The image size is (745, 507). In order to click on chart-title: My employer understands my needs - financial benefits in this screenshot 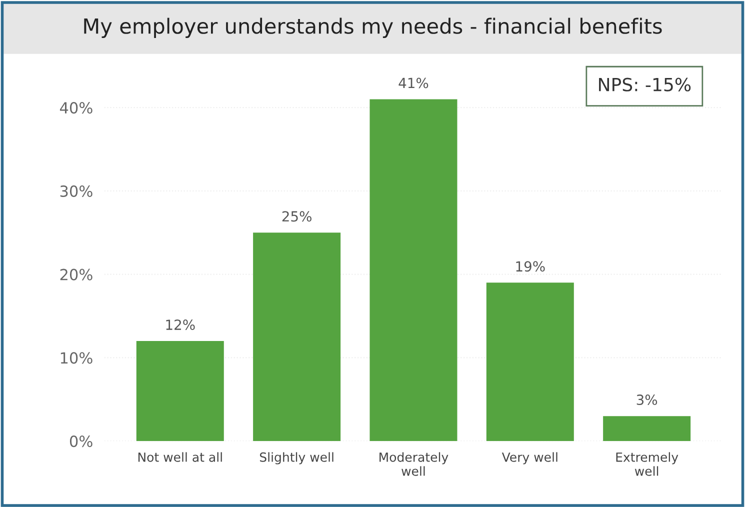, I will do `click(373, 28)`.